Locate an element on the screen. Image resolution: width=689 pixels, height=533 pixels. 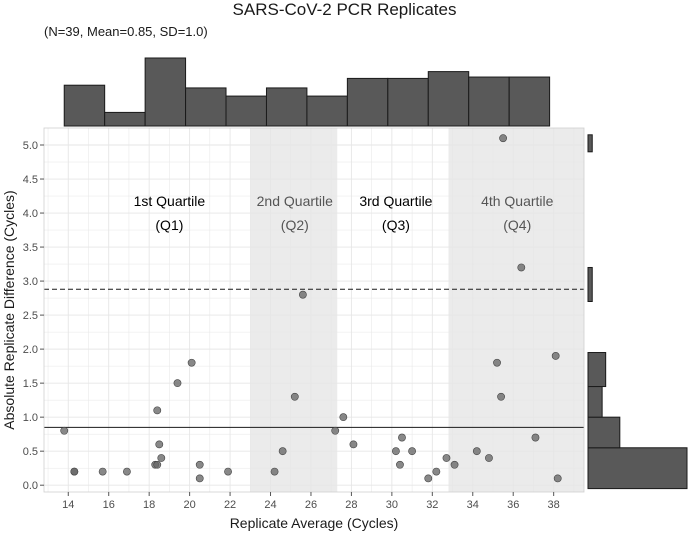
quartile-label-title: 4th Quartile is located at coordinates (517, 201).